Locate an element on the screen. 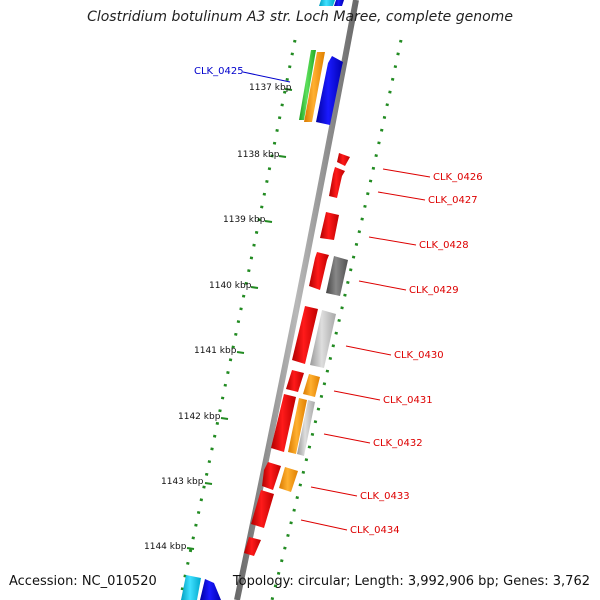 The image size is (600, 600). gene-label-clk-0431: CLK_0431 is located at coordinates (408, 400).